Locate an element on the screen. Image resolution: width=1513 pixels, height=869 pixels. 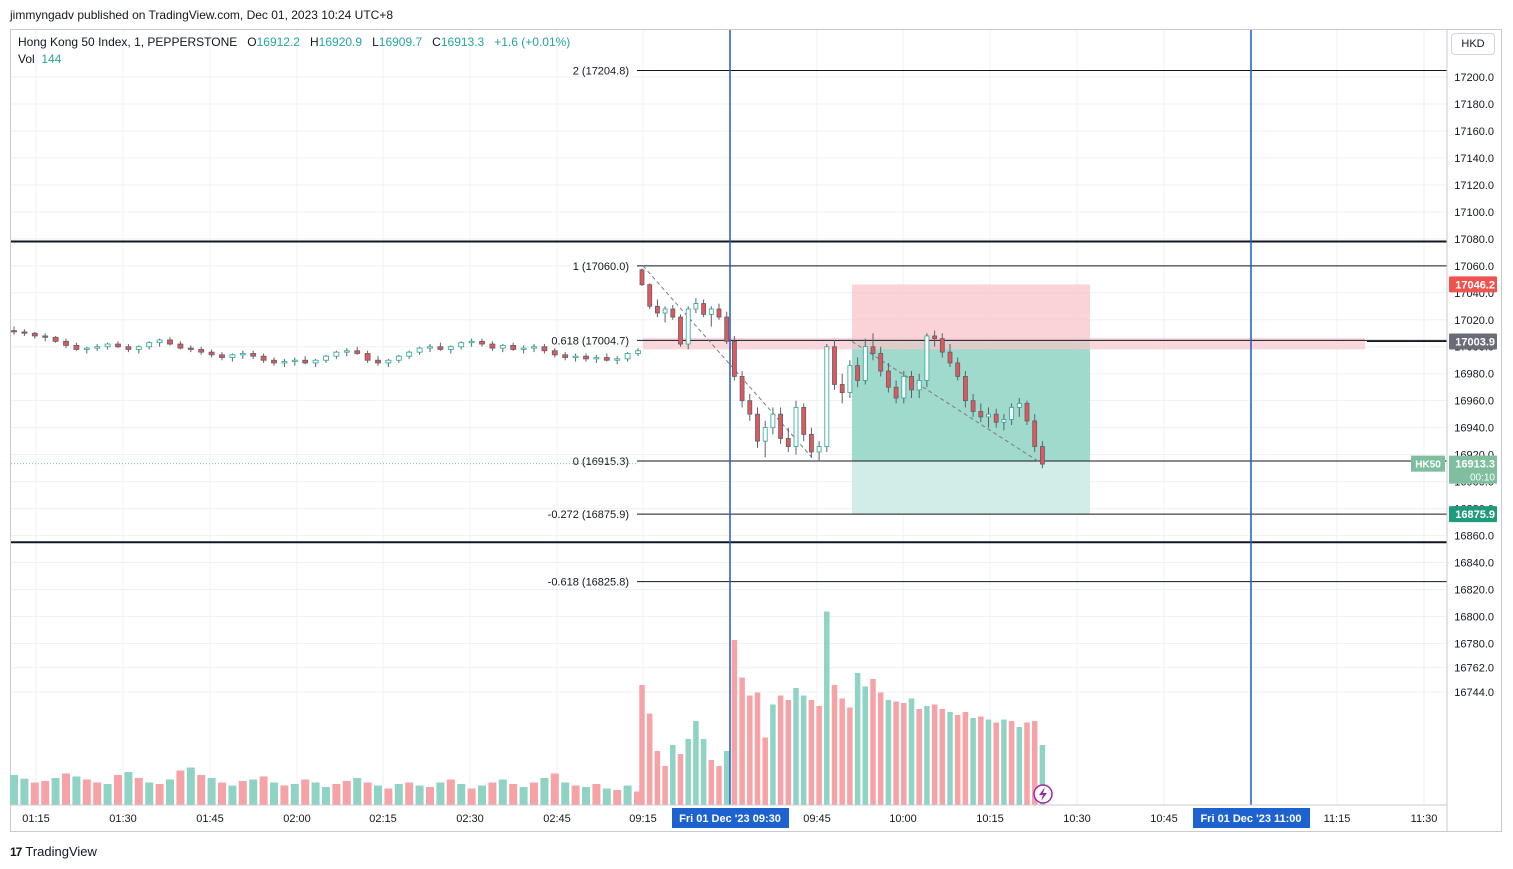
resistance-band is located at coordinates (1004, 343).